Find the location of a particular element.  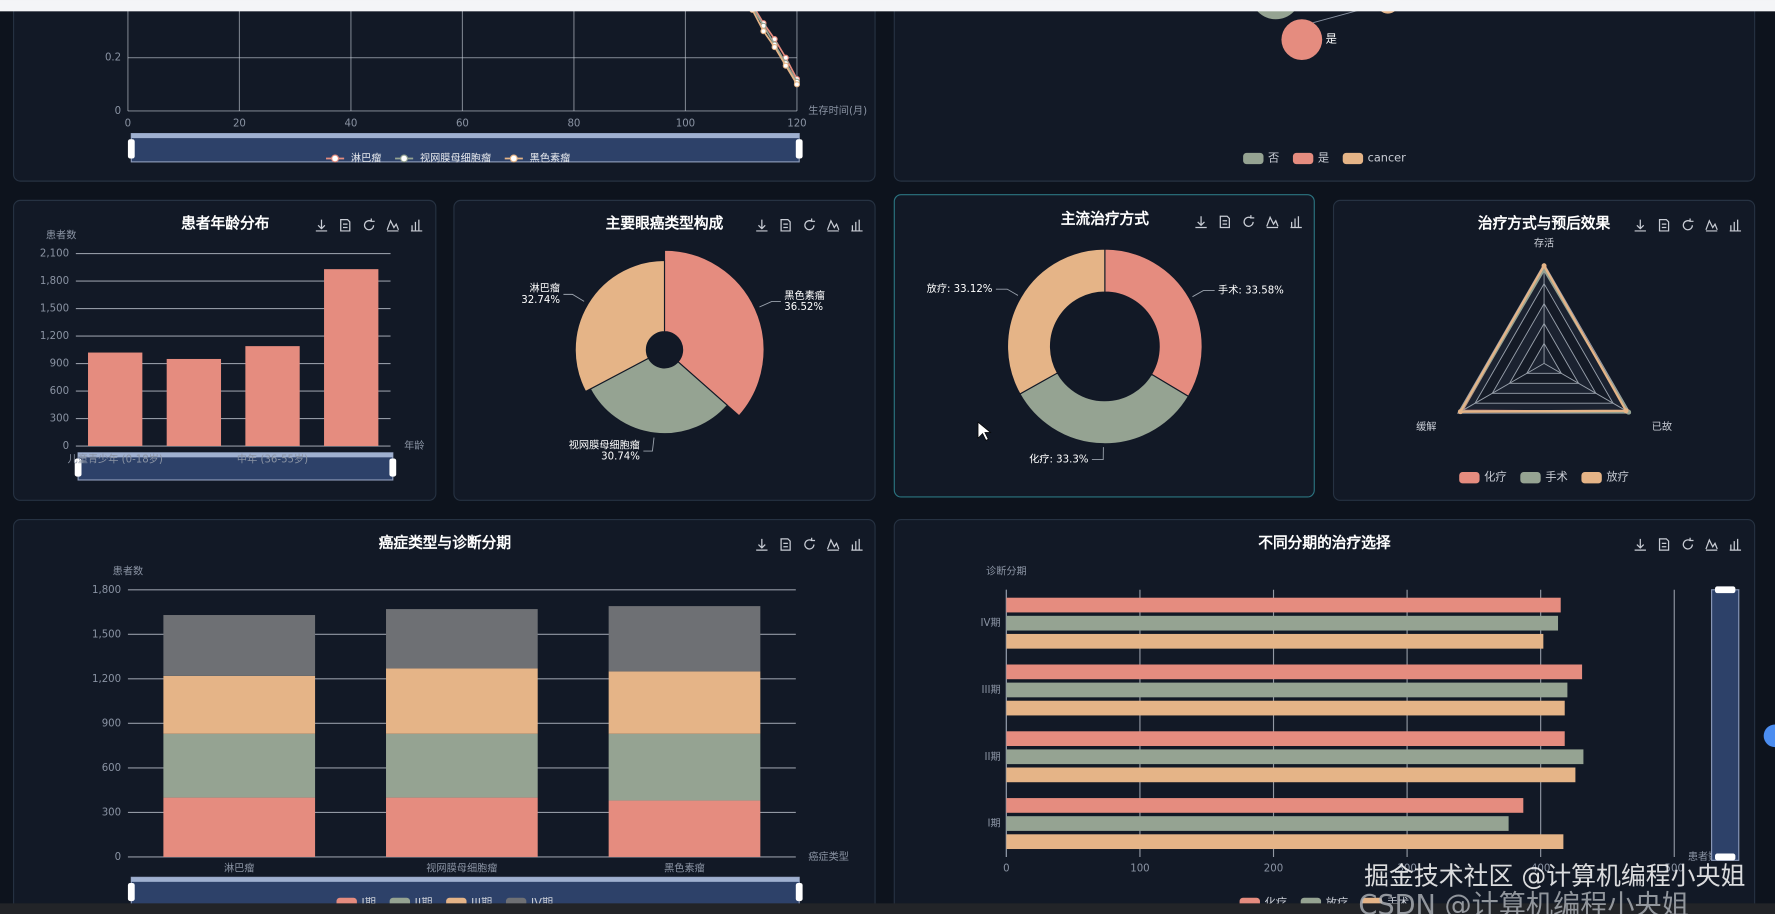

y-axis-label: 患者数 is located at coordinates (128, 571).